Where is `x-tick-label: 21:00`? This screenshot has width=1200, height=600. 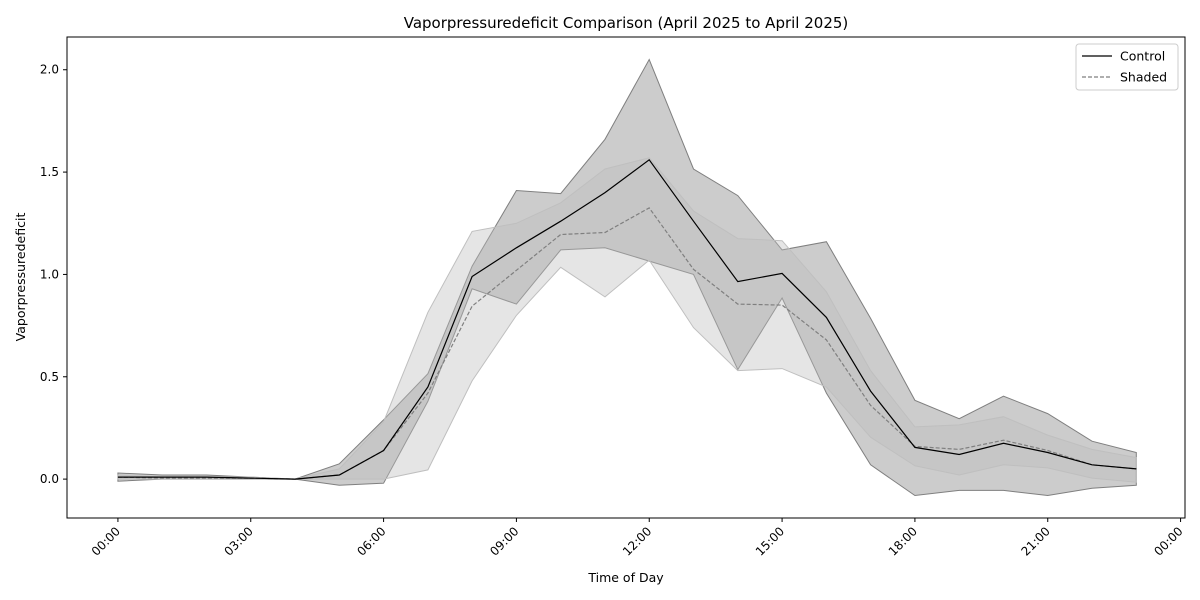 x-tick-label: 21:00 is located at coordinates (1036, 541).